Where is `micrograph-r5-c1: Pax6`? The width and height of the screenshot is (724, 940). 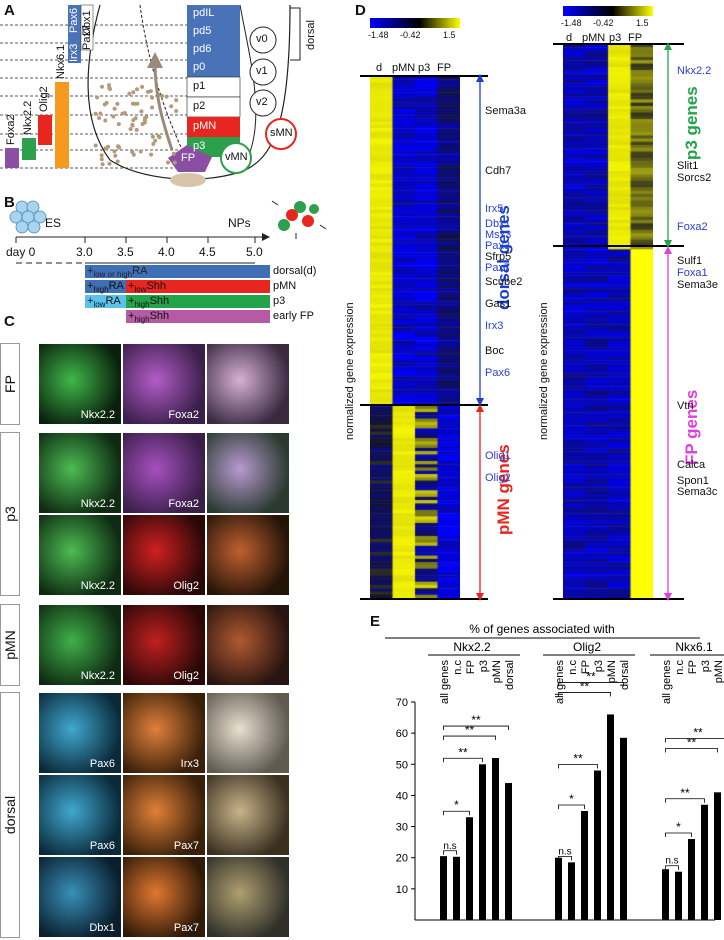 micrograph-r5-c1: Pax6 is located at coordinates (80, 733).